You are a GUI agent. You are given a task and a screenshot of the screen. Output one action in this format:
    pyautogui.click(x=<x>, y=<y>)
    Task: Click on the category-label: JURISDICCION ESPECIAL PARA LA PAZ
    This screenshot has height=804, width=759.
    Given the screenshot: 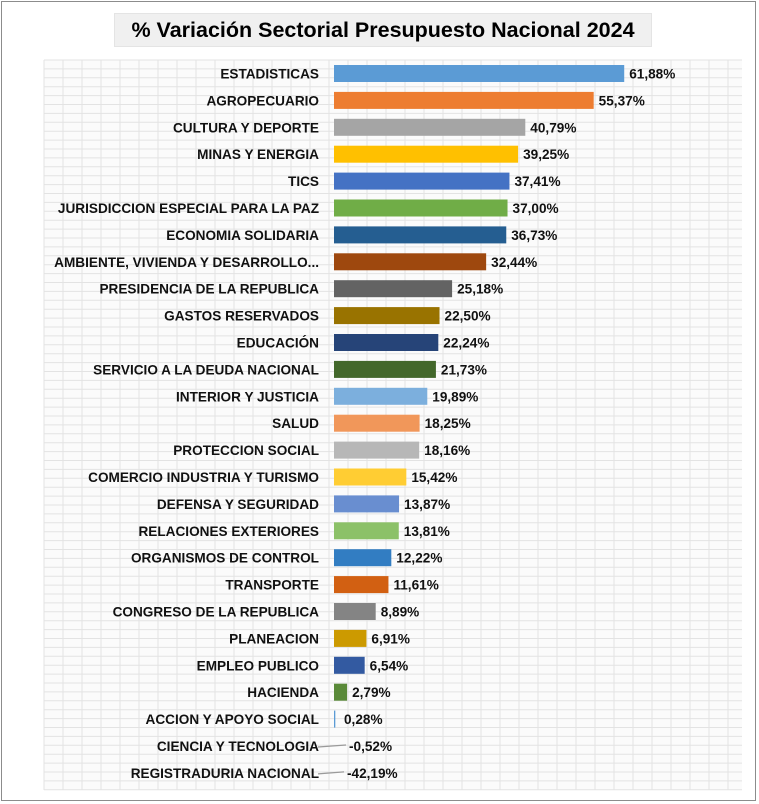 What is the action you would take?
    pyautogui.click(x=188, y=208)
    